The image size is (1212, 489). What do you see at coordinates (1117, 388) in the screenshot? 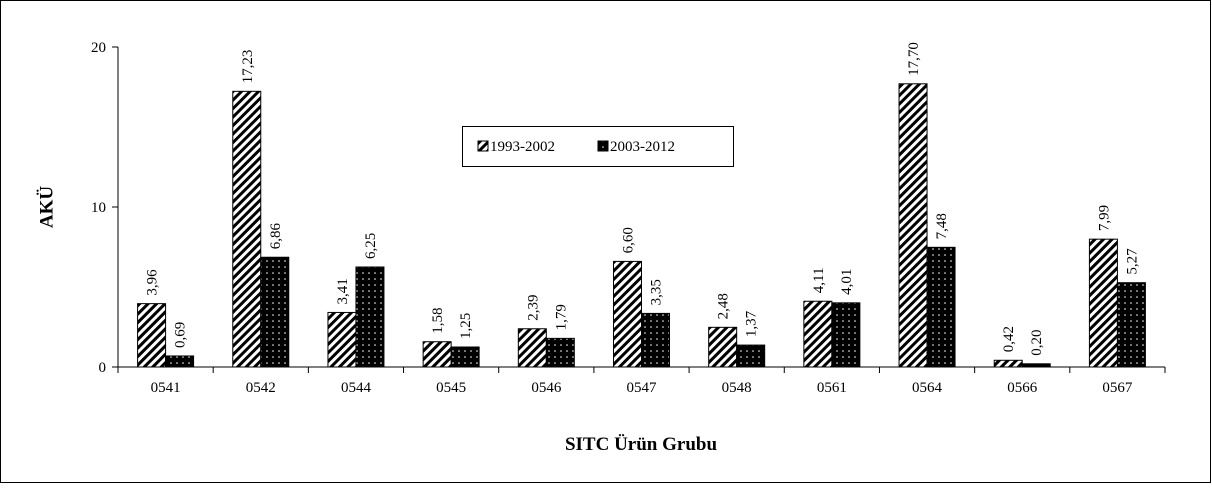
I see `x-tick-label: 0567` at bounding box center [1117, 388].